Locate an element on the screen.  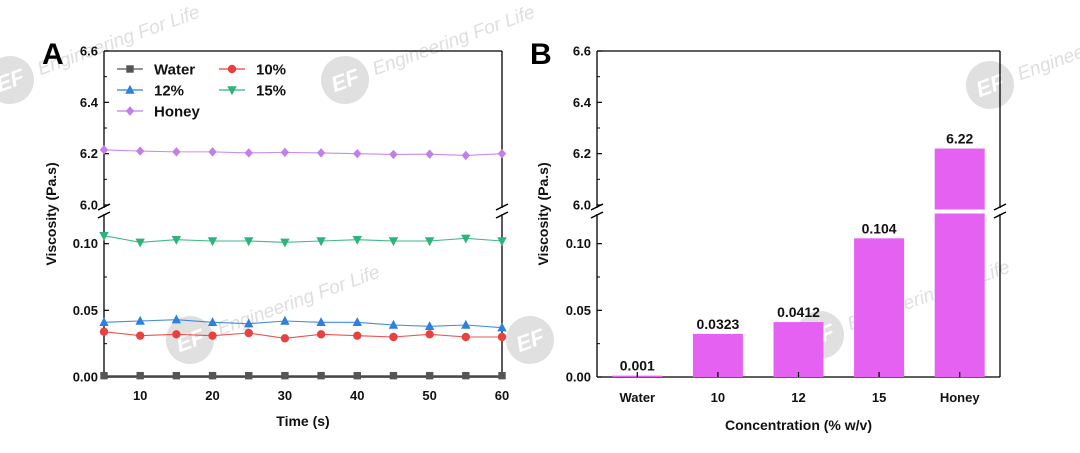
legend-label-honey: Honey is located at coordinates (177, 112).